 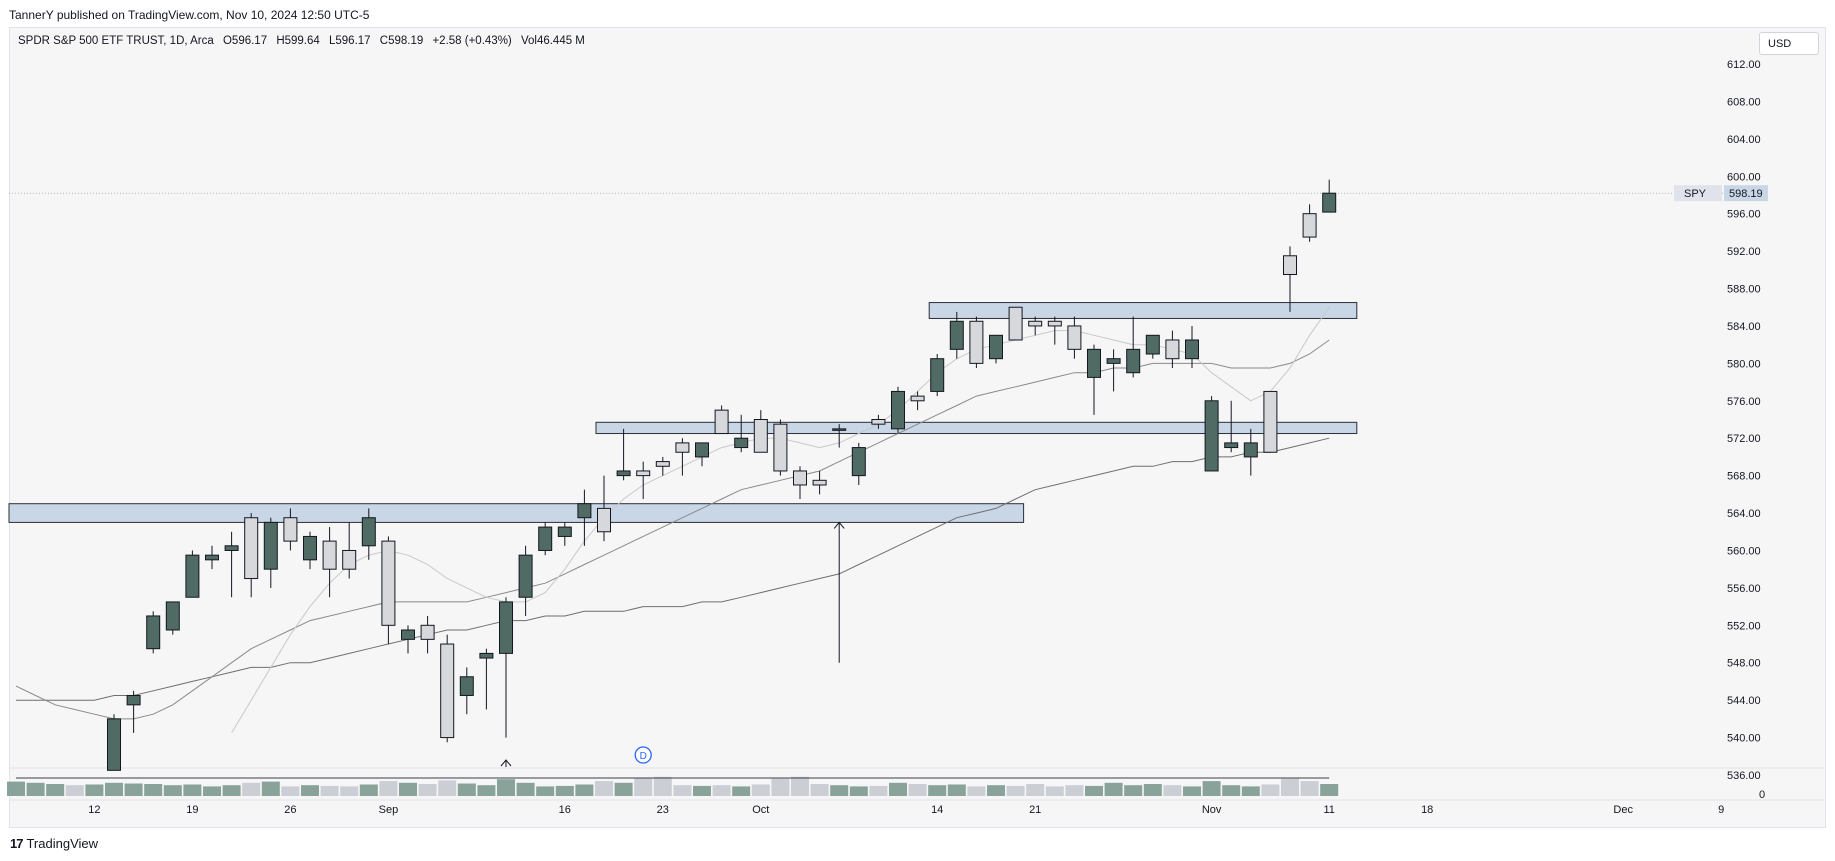 What do you see at coordinates (1744, 215) in the screenshot?
I see `price-axis-label: 596.00` at bounding box center [1744, 215].